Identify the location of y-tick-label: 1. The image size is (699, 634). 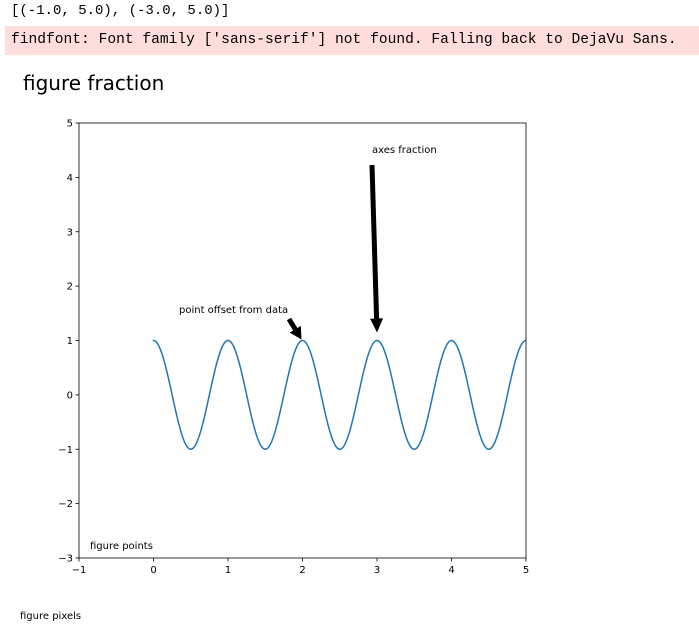
(70, 341).